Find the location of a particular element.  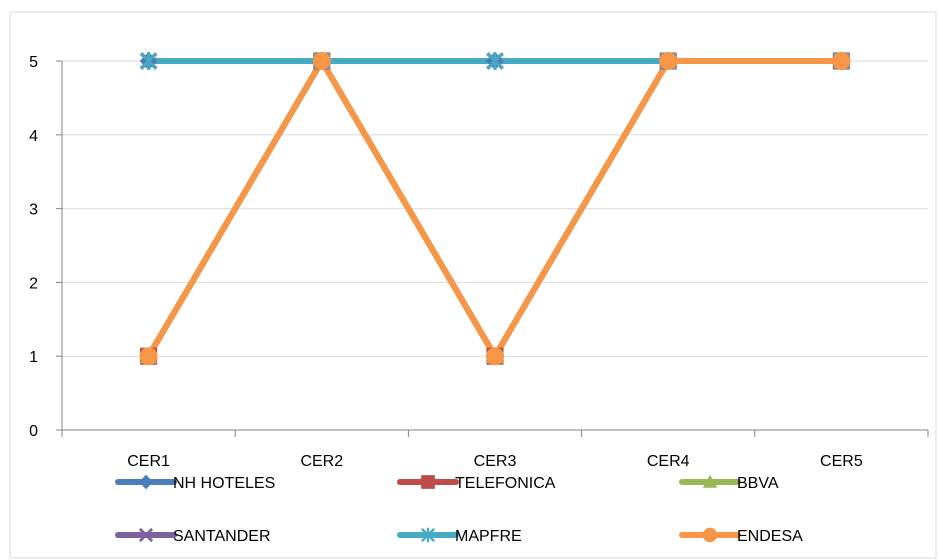

legend-label: SANTANDER is located at coordinates (222, 536).